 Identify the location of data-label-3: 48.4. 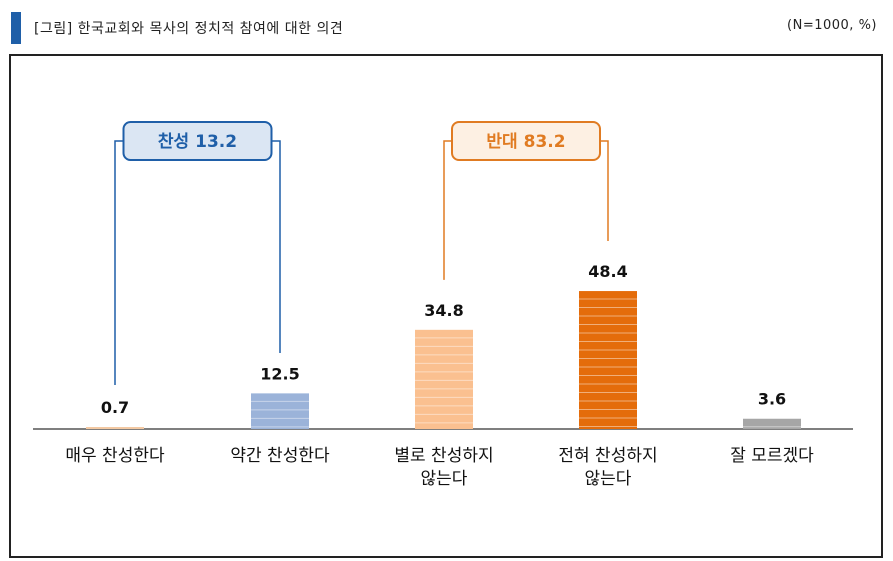
(607, 271).